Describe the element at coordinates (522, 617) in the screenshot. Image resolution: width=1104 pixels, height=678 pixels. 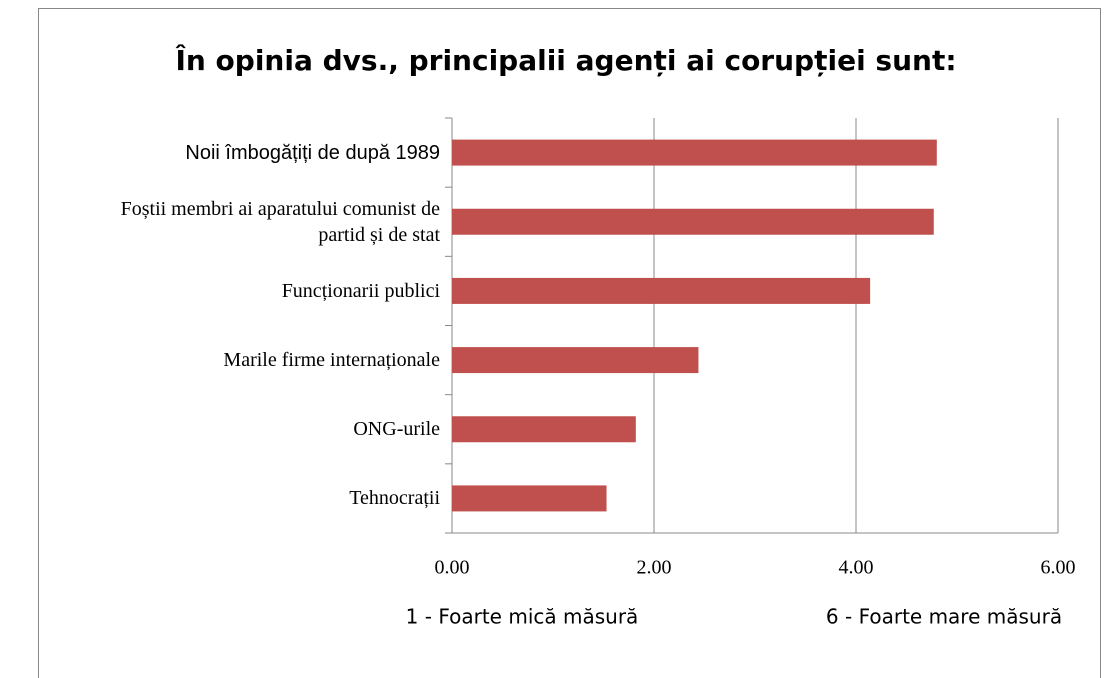
I see `annotation: 1 - Foarte mică măsură` at that location.